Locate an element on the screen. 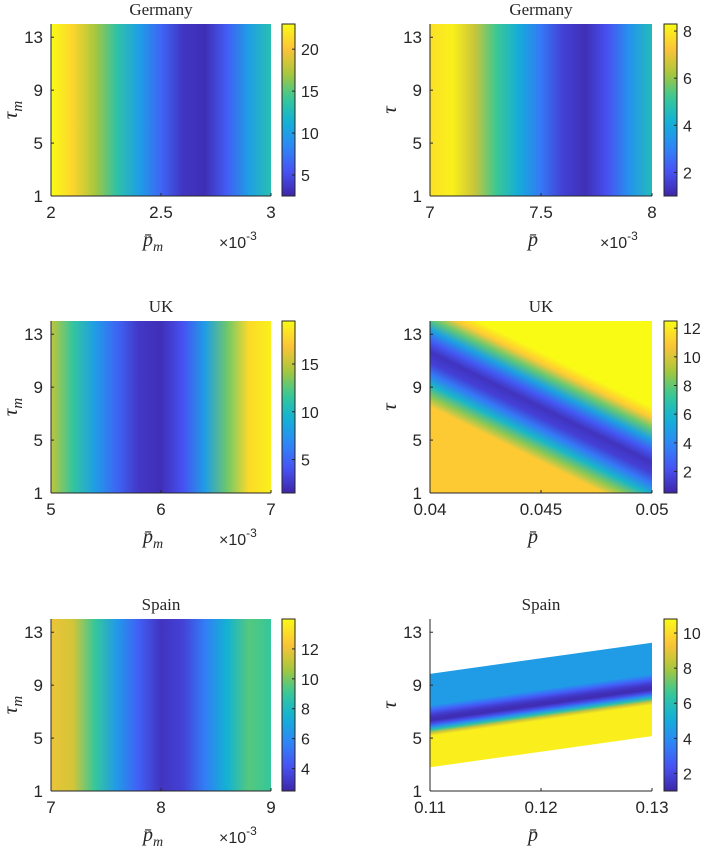 Image resolution: width=703 pixels, height=850 pixels. x-tick-label: 0.12 is located at coordinates (540, 807).